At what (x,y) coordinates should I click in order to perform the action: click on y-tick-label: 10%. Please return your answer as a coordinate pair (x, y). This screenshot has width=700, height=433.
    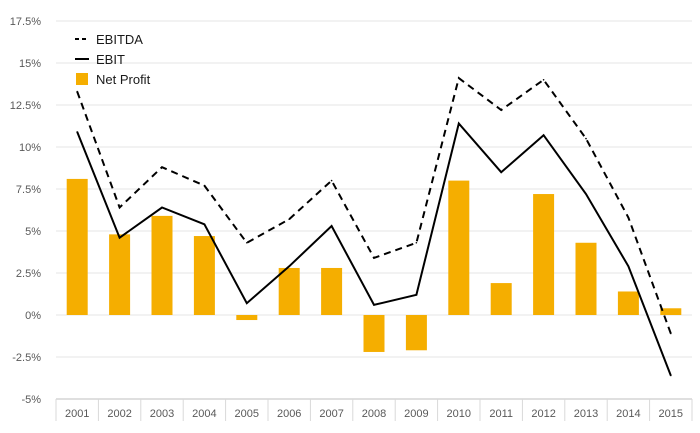
    Looking at the image, I should click on (30, 148).